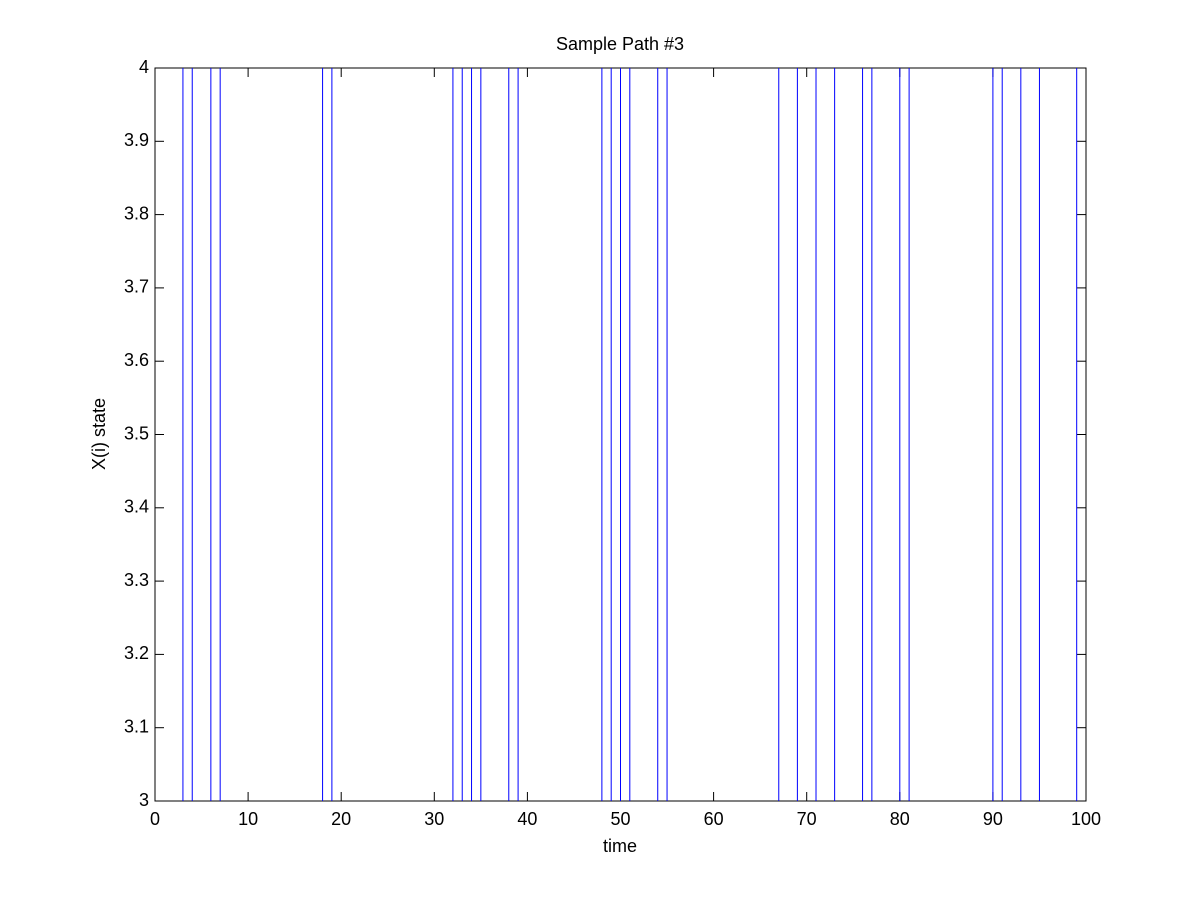 The image size is (1200, 900). What do you see at coordinates (714, 819) in the screenshot?
I see `x-tick-label: 60` at bounding box center [714, 819].